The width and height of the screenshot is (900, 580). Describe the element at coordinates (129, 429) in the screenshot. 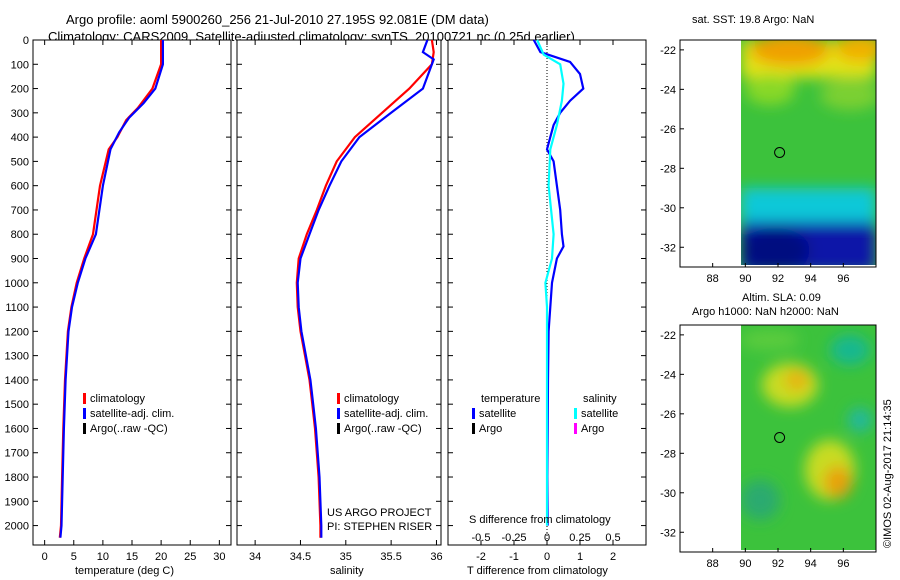

I see `temperature-legend-label: Argo(..raw -QC)` at that location.